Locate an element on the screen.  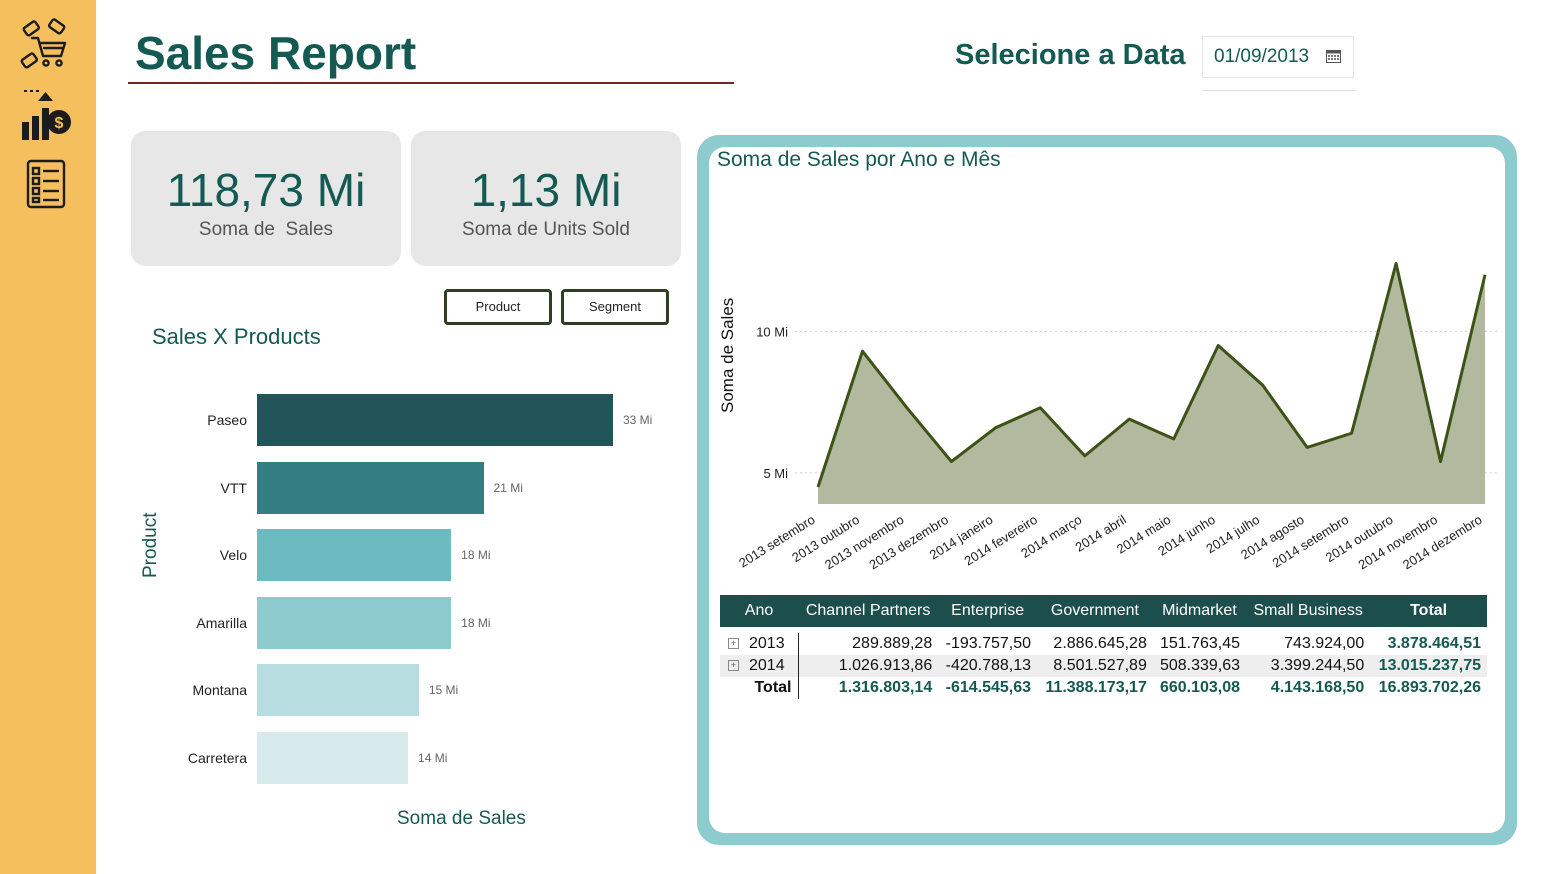
row-header: +2013 is located at coordinates (759, 644).